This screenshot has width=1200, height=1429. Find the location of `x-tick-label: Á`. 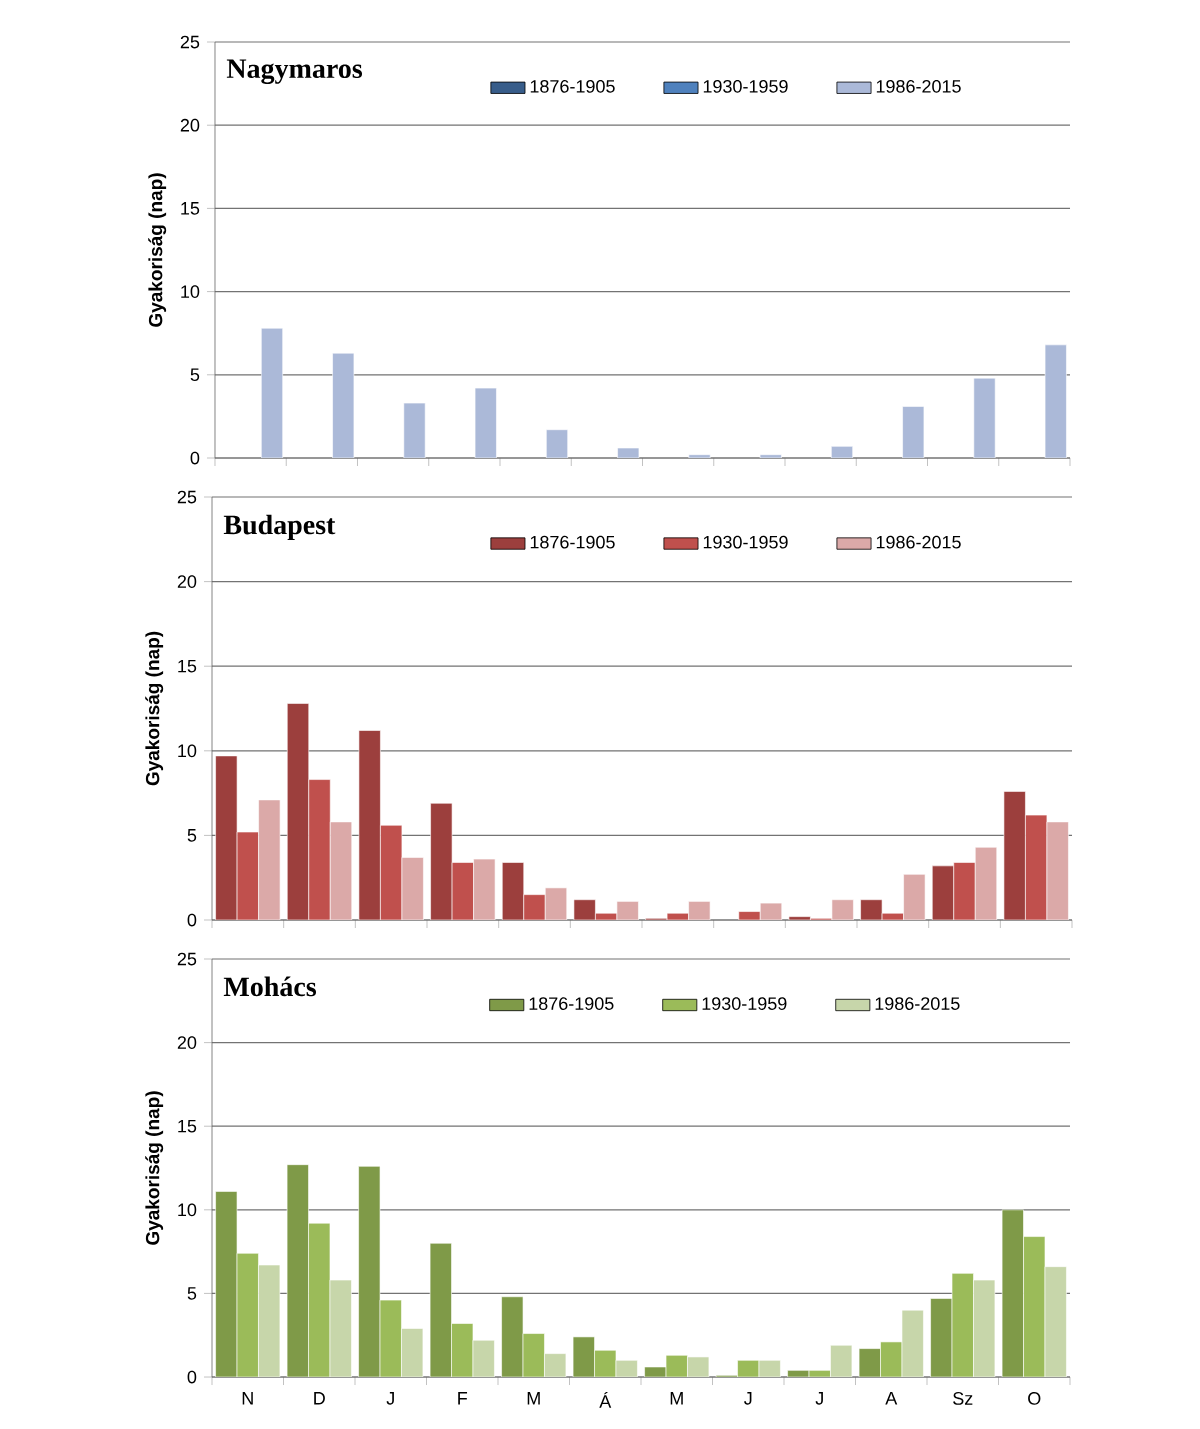

x-tick-label: Á is located at coordinates (605, 1400).